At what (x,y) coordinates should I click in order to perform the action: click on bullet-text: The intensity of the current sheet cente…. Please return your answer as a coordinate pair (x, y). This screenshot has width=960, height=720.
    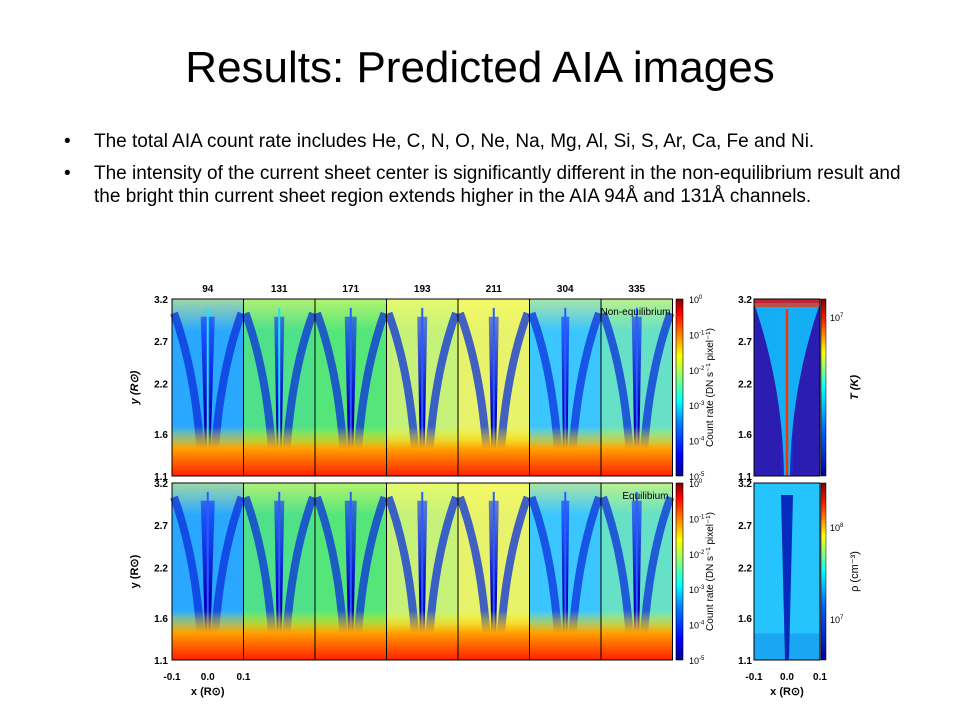
    Looking at the image, I should click on (497, 185).